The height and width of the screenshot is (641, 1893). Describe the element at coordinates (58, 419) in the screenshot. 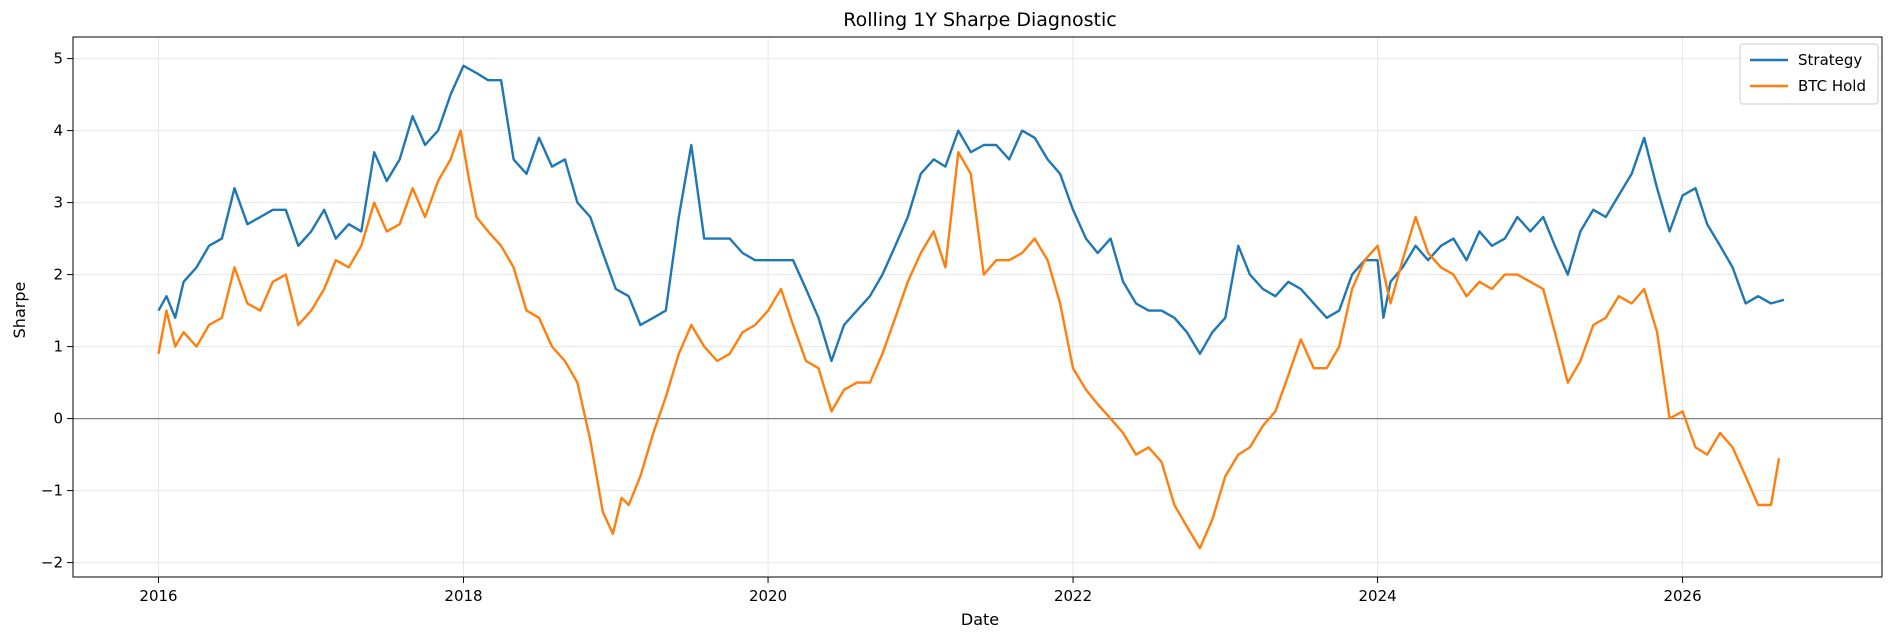

I see `y-tick-label: 0` at that location.